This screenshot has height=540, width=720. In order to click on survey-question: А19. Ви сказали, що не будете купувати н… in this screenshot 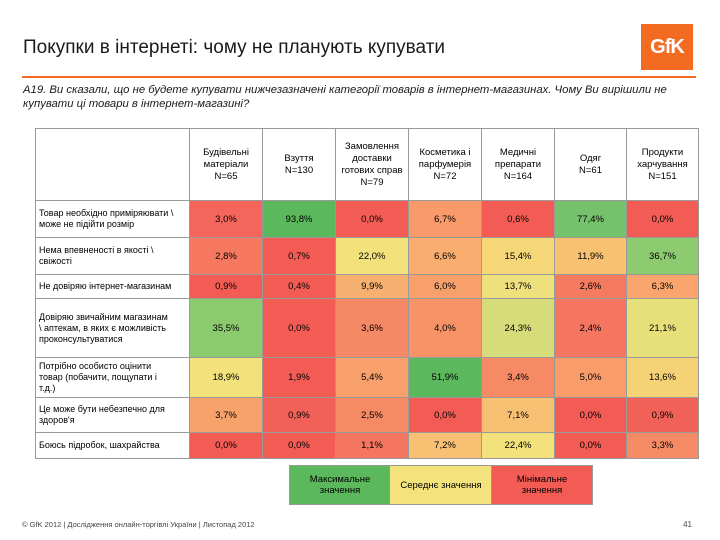, I will do `click(345, 97)`.